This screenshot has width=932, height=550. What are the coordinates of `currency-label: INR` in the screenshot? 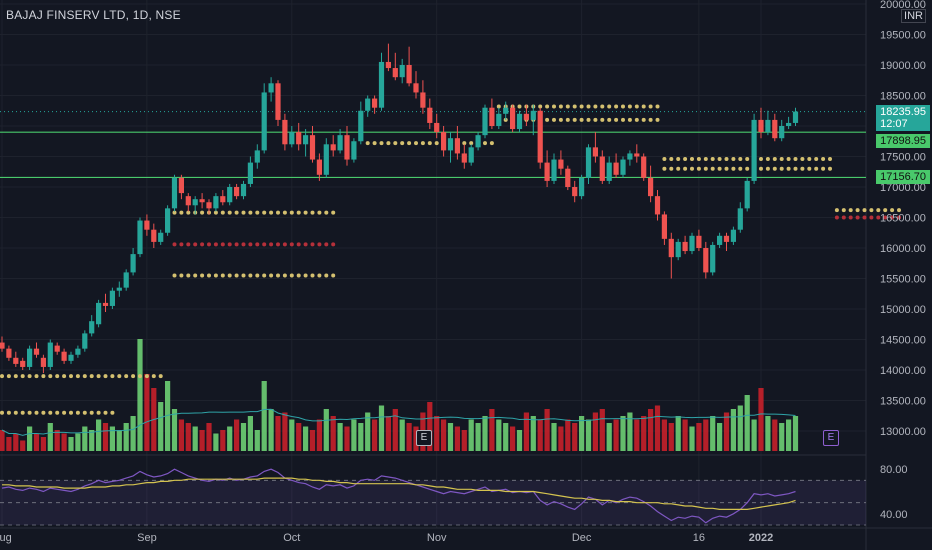 It's located at (913, 16).